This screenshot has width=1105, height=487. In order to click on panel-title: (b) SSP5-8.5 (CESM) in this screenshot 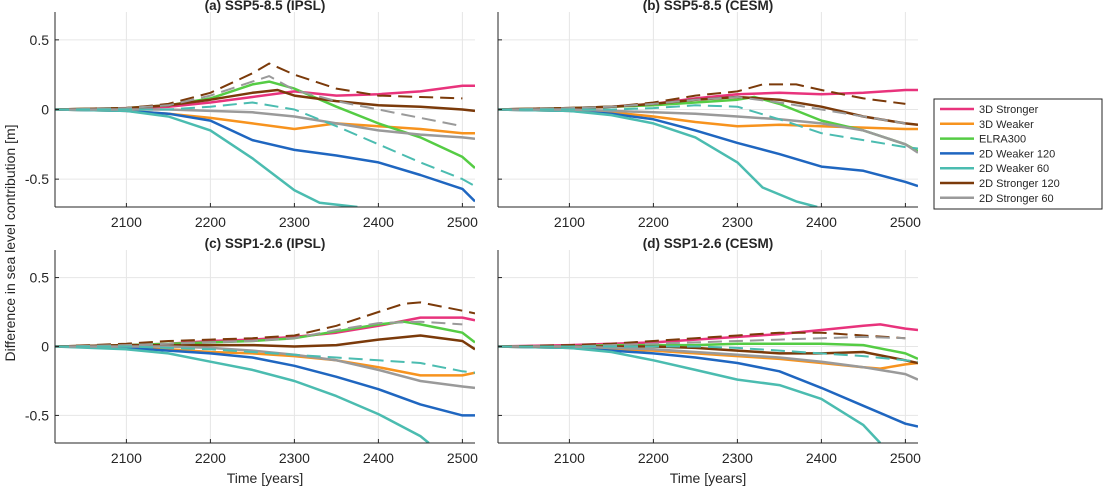, I will do `click(708, 6)`.